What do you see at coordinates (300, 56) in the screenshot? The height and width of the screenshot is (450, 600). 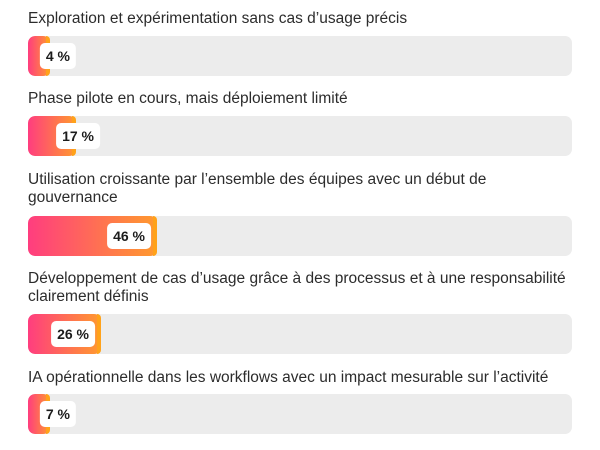 I see `bar-track-exploration: 4 %` at bounding box center [300, 56].